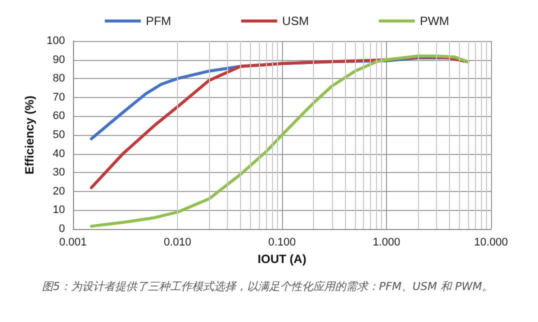 This screenshot has width=538, height=322. Describe the element at coordinates (58, 154) in the screenshot. I see `y-tick-label: 40` at that location.